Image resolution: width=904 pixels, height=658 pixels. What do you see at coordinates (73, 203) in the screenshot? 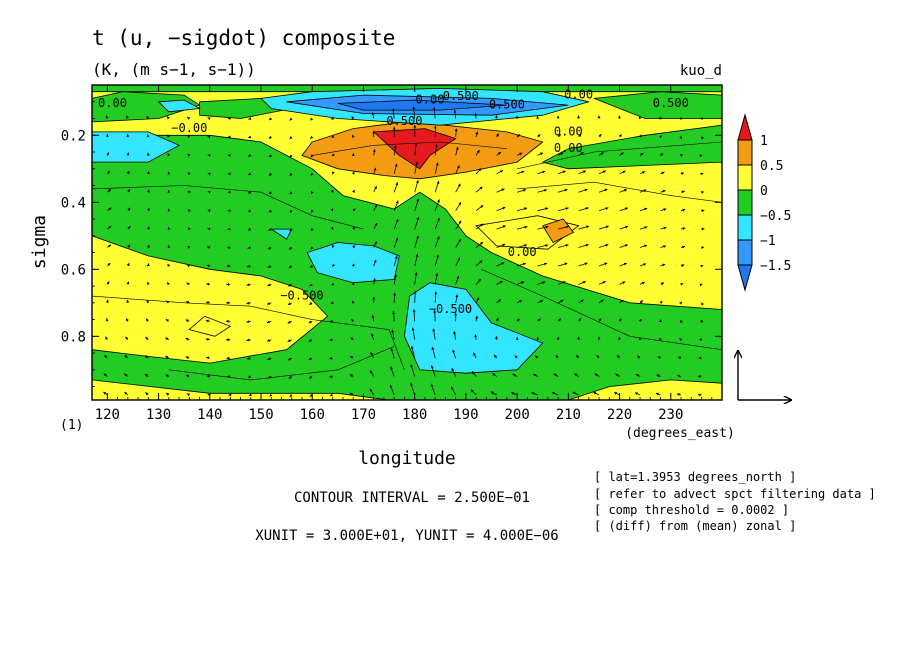
I see `y-tick-label: 0.4` at bounding box center [73, 203].